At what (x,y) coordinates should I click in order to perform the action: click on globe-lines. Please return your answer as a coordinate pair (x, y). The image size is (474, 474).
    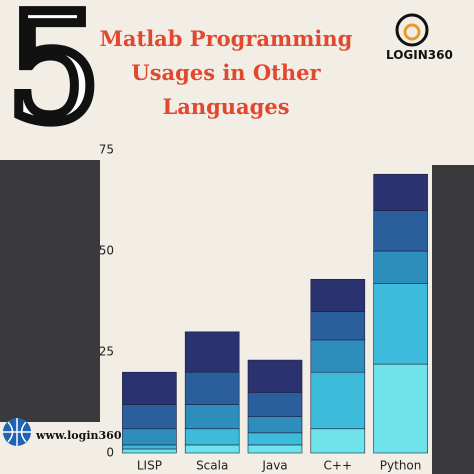
    Looking at the image, I should click on (17, 432).